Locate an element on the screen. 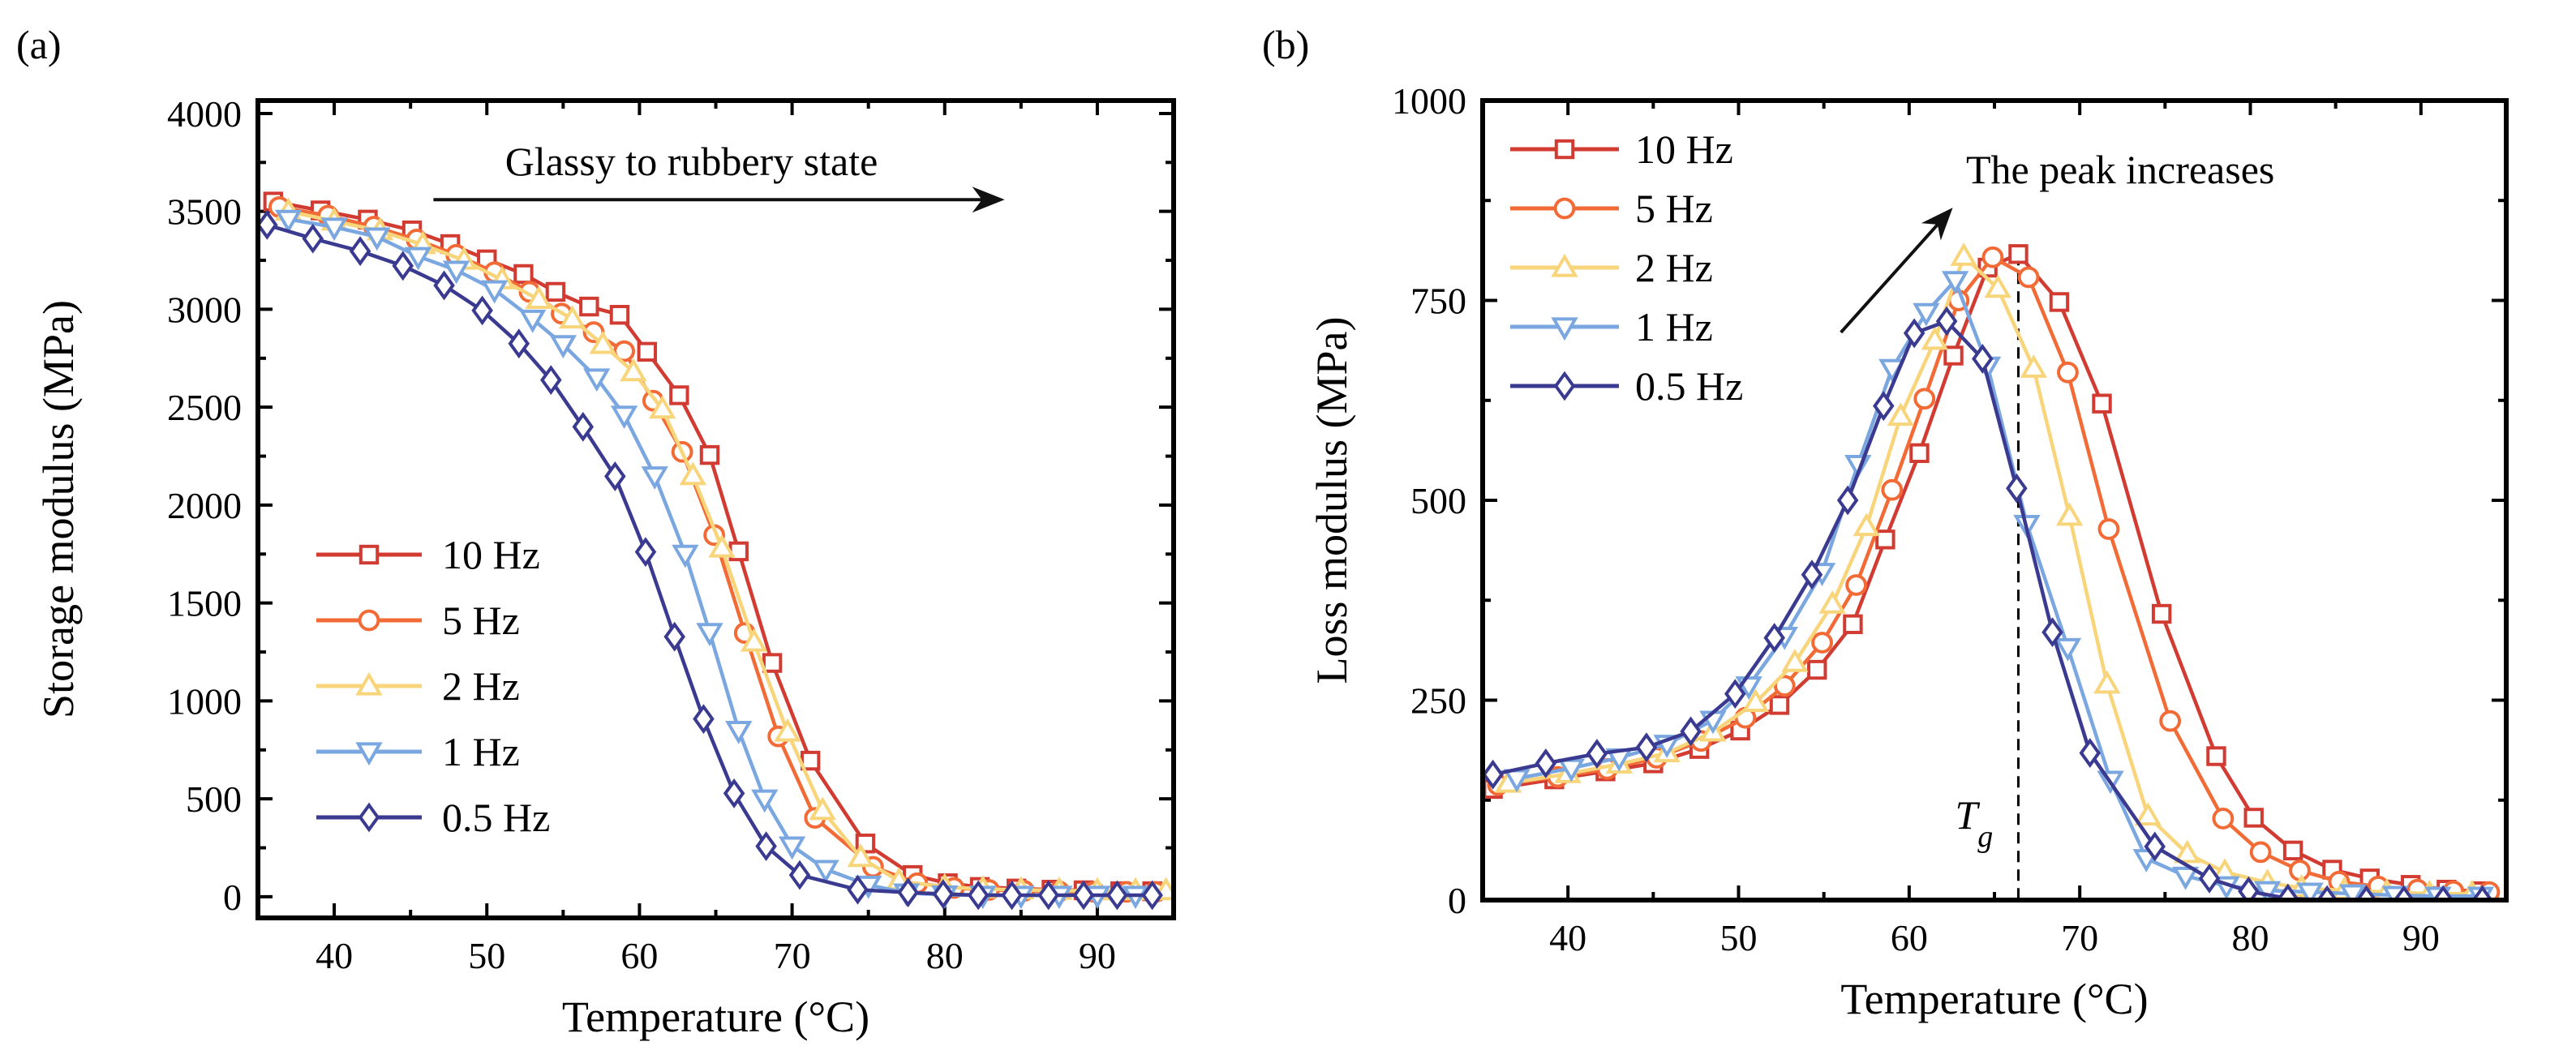 The height and width of the screenshot is (1059, 2576). x-tick-label: 40 is located at coordinates (334, 956).